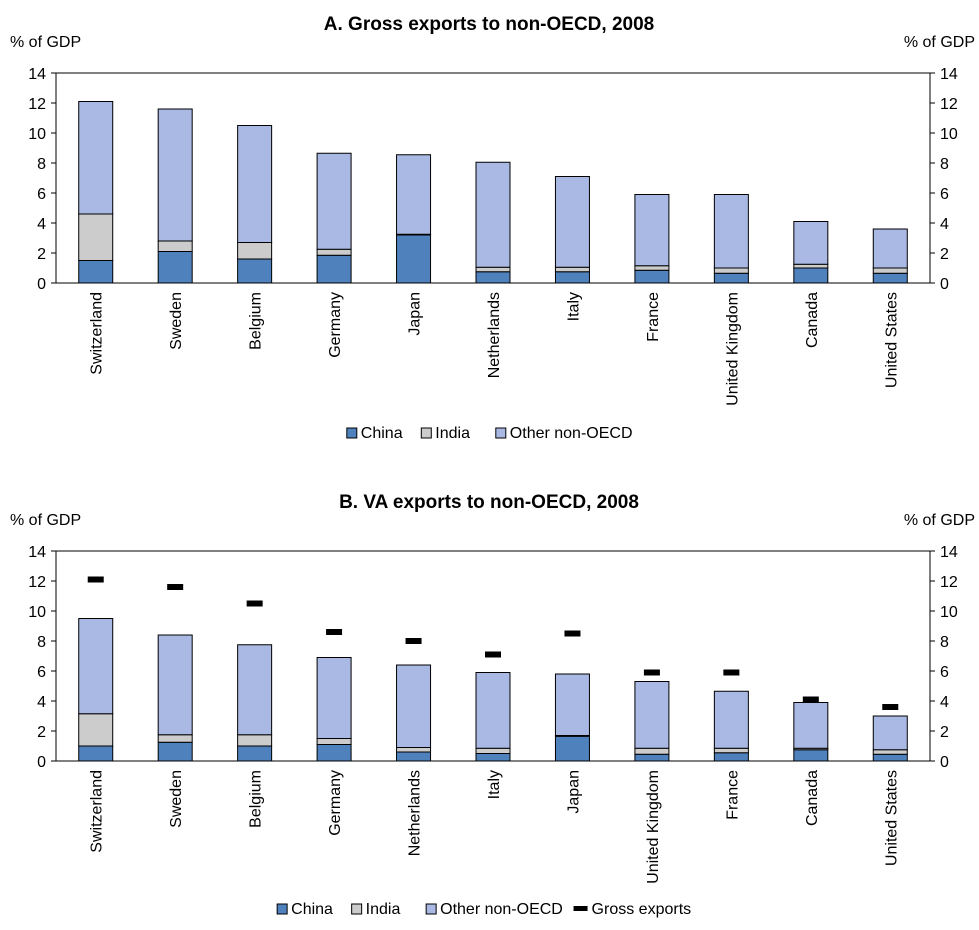  What do you see at coordinates (573, 306) in the screenshot?
I see `category-label: Italy` at bounding box center [573, 306].